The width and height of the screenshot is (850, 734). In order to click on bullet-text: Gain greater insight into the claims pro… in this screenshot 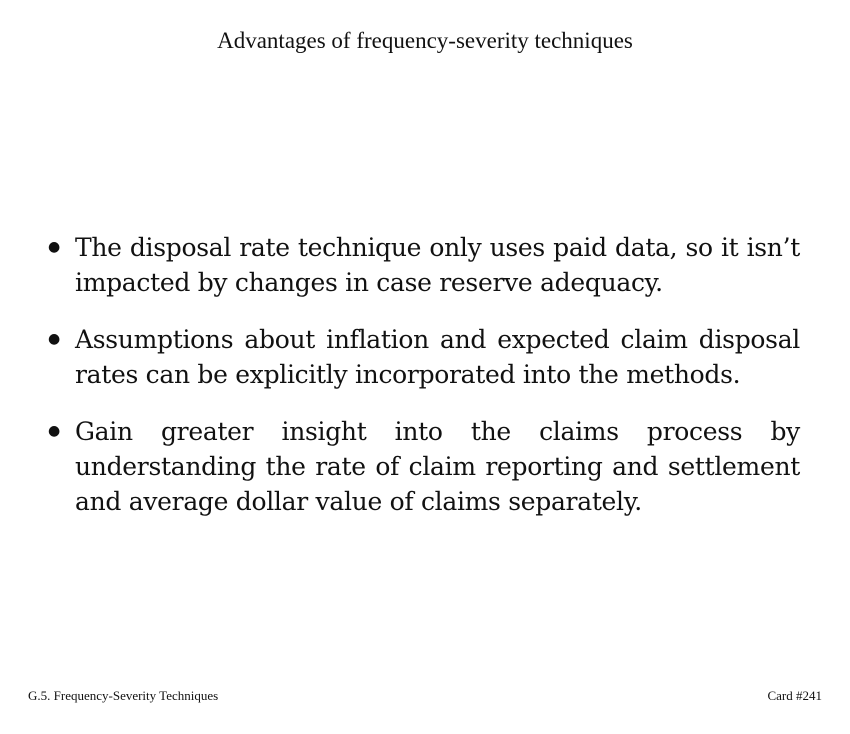, I will do `click(437, 466)`.